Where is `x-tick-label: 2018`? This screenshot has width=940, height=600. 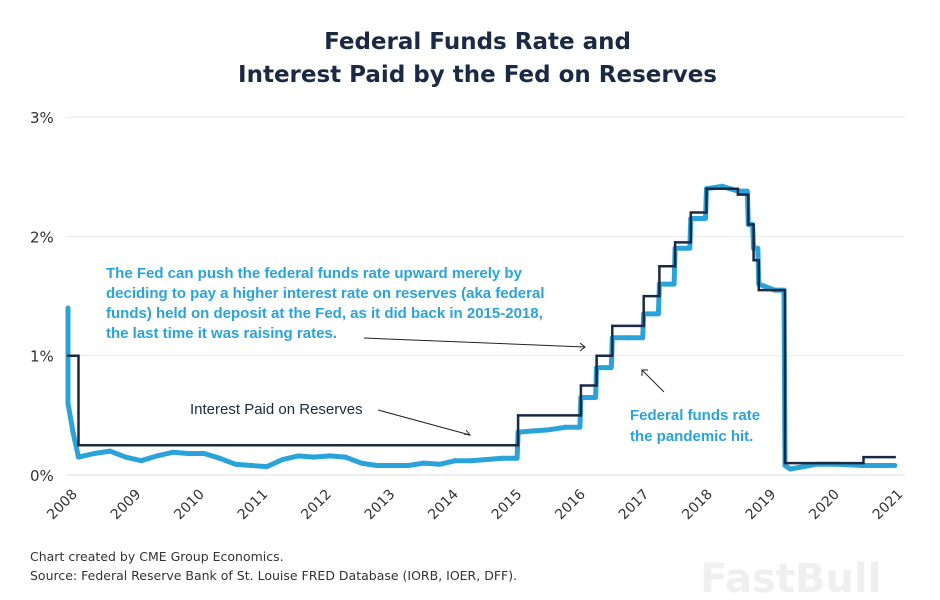 x-tick-label: 2018 is located at coordinates (697, 505).